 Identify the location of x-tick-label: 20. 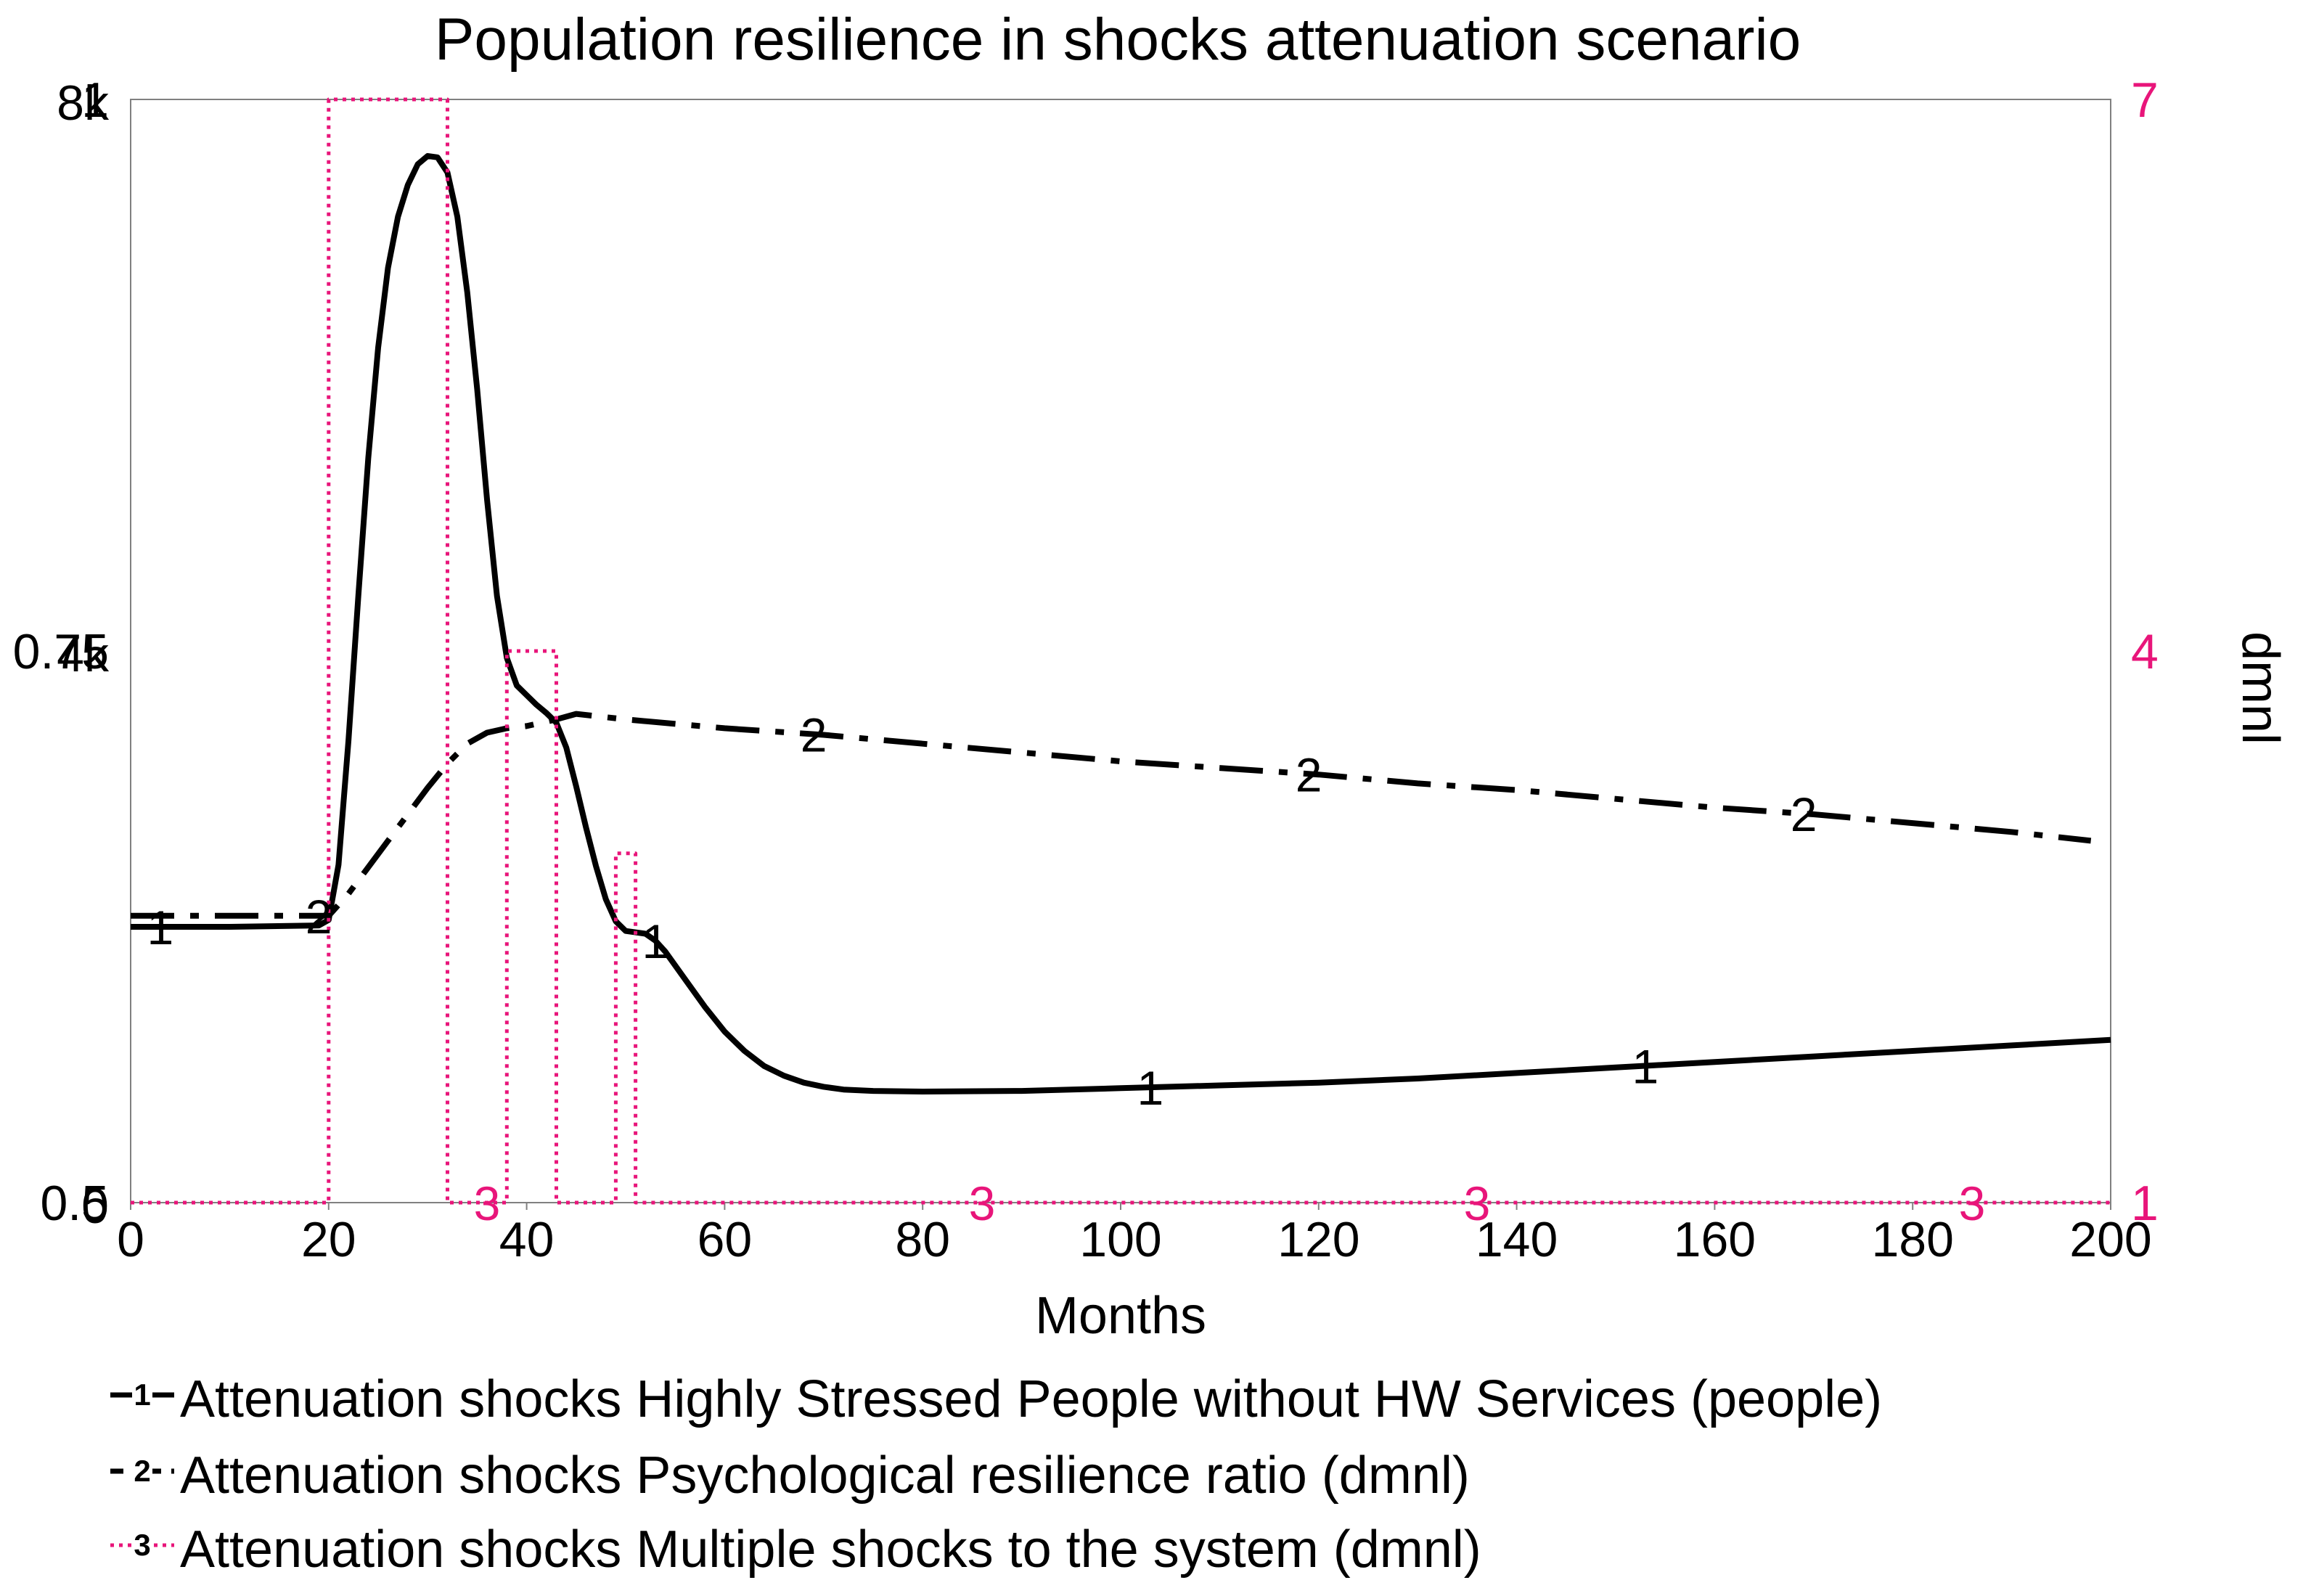
(328, 1239).